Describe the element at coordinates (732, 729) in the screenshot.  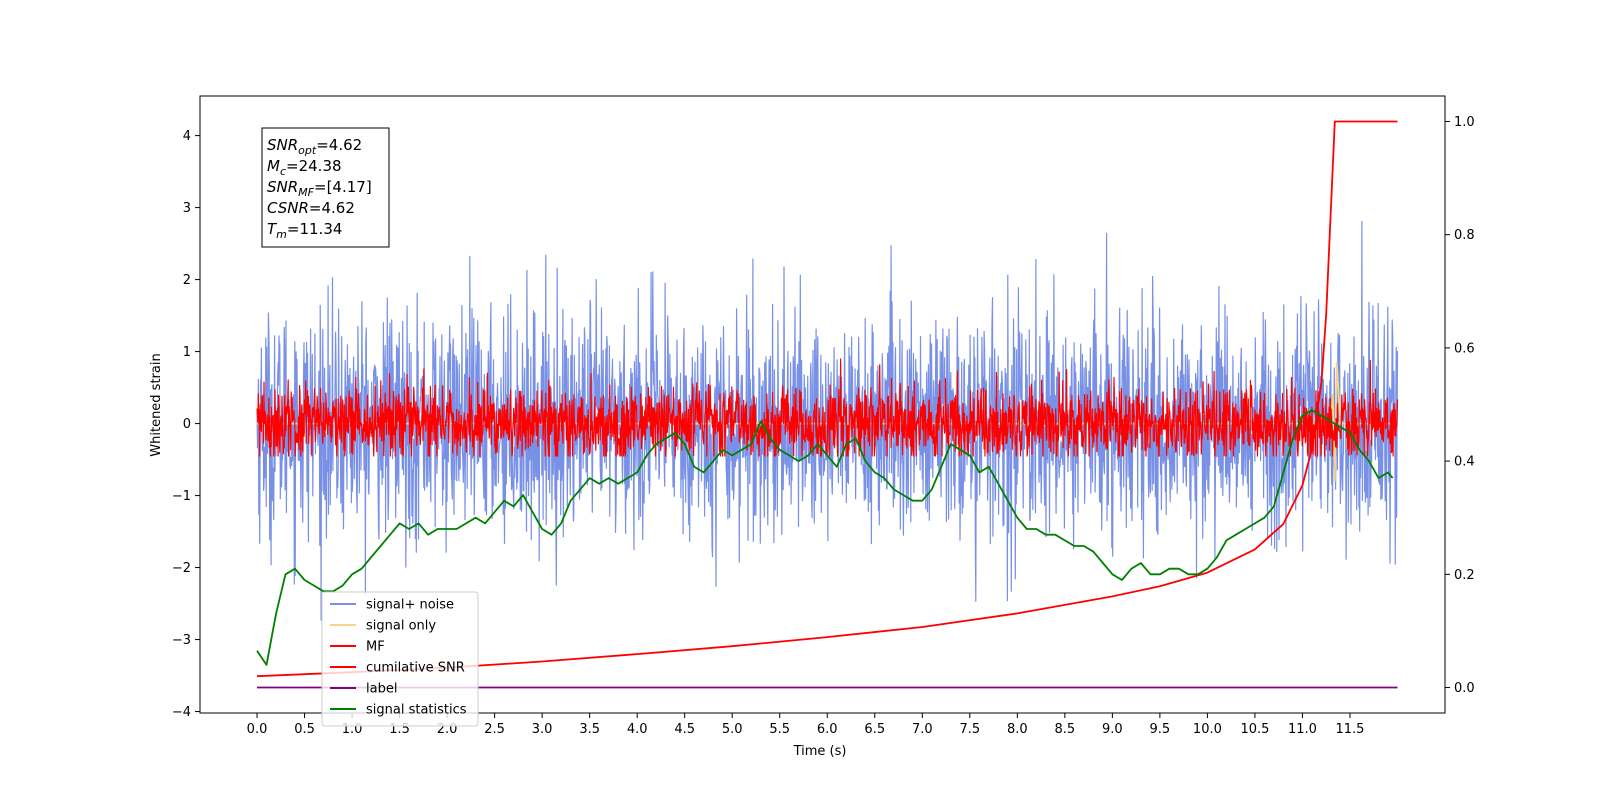
I see `x-tick-label: 5.0` at that location.